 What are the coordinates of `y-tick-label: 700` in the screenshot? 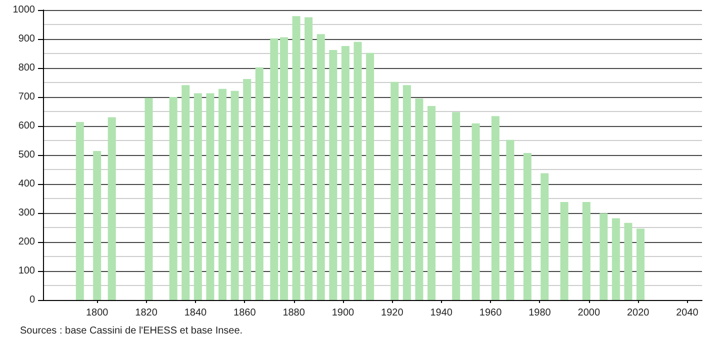 It's located at (27, 97).